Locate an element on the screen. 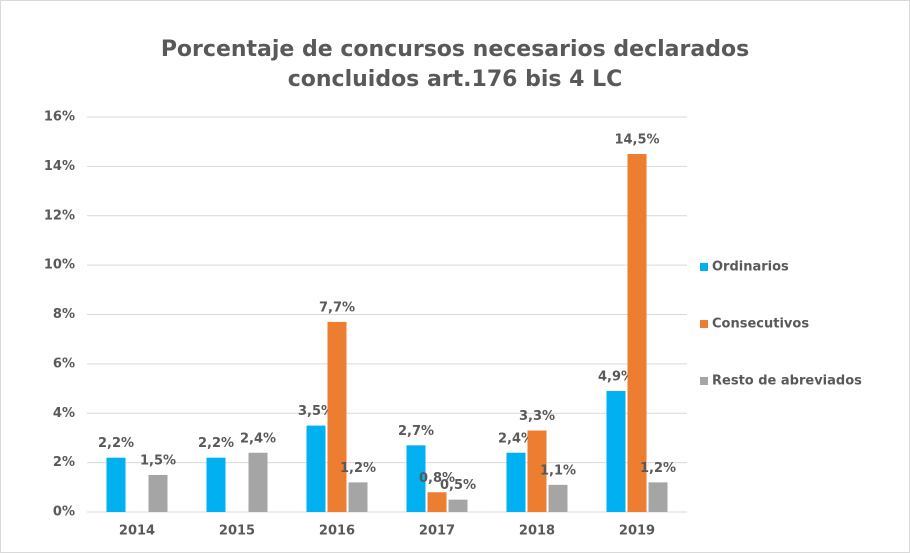  x-tick-label: 2018 is located at coordinates (537, 531).